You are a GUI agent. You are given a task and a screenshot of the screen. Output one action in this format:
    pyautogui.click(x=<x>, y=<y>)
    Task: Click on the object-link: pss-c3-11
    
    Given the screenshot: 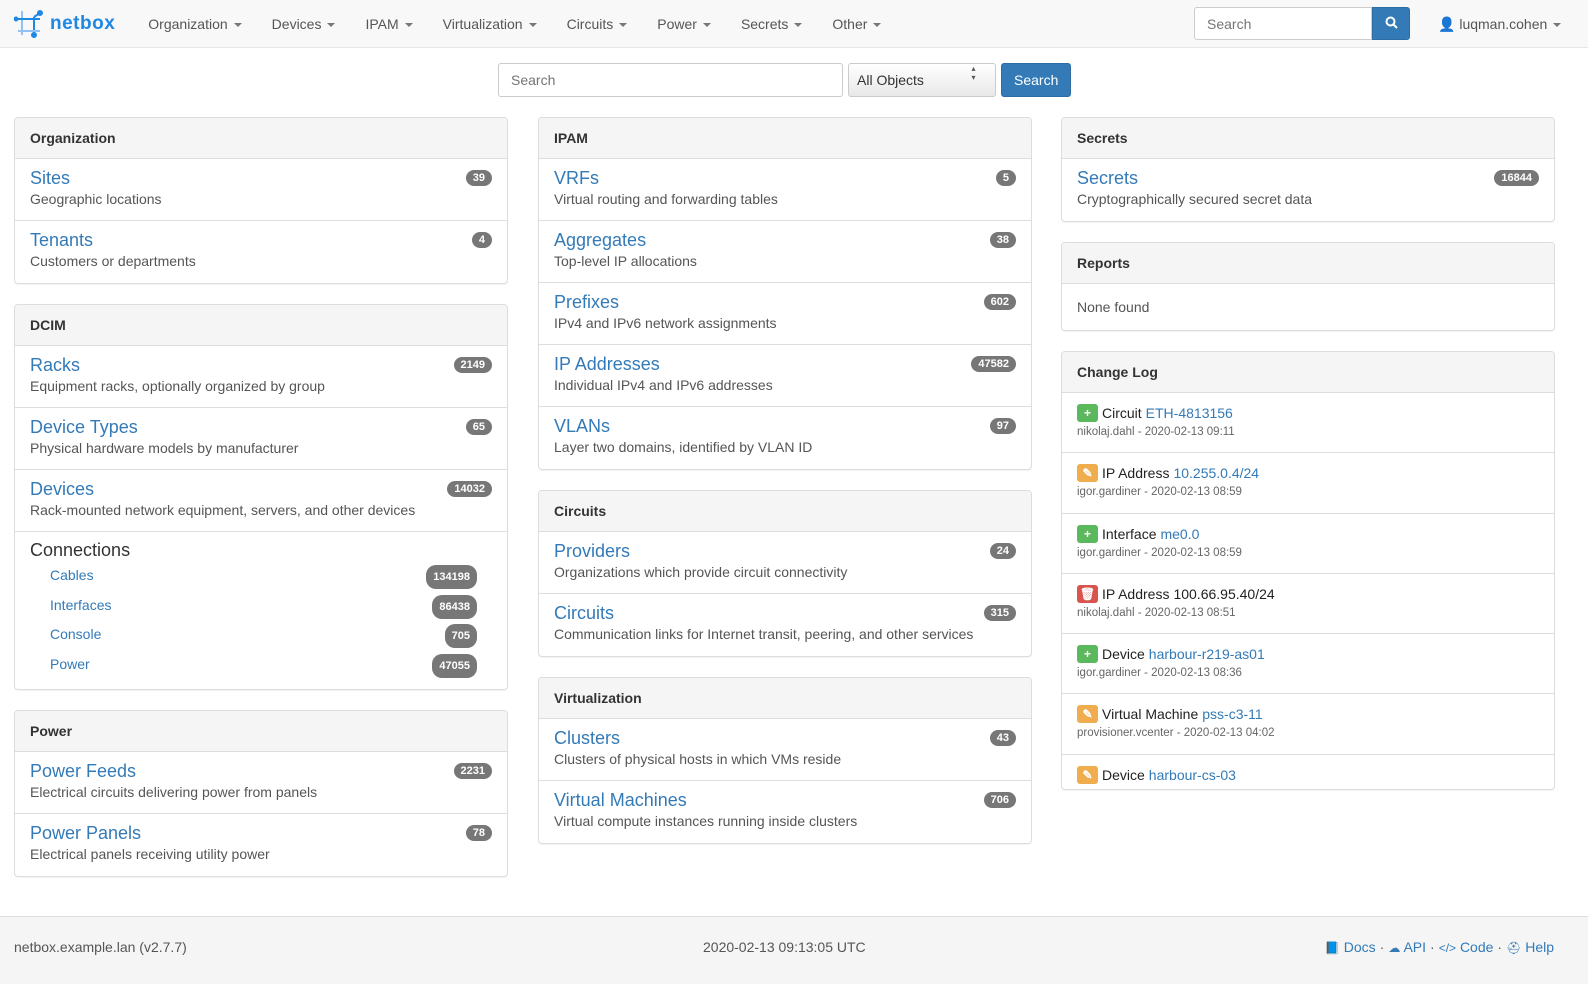 What is the action you would take?
    pyautogui.click(x=1232, y=714)
    